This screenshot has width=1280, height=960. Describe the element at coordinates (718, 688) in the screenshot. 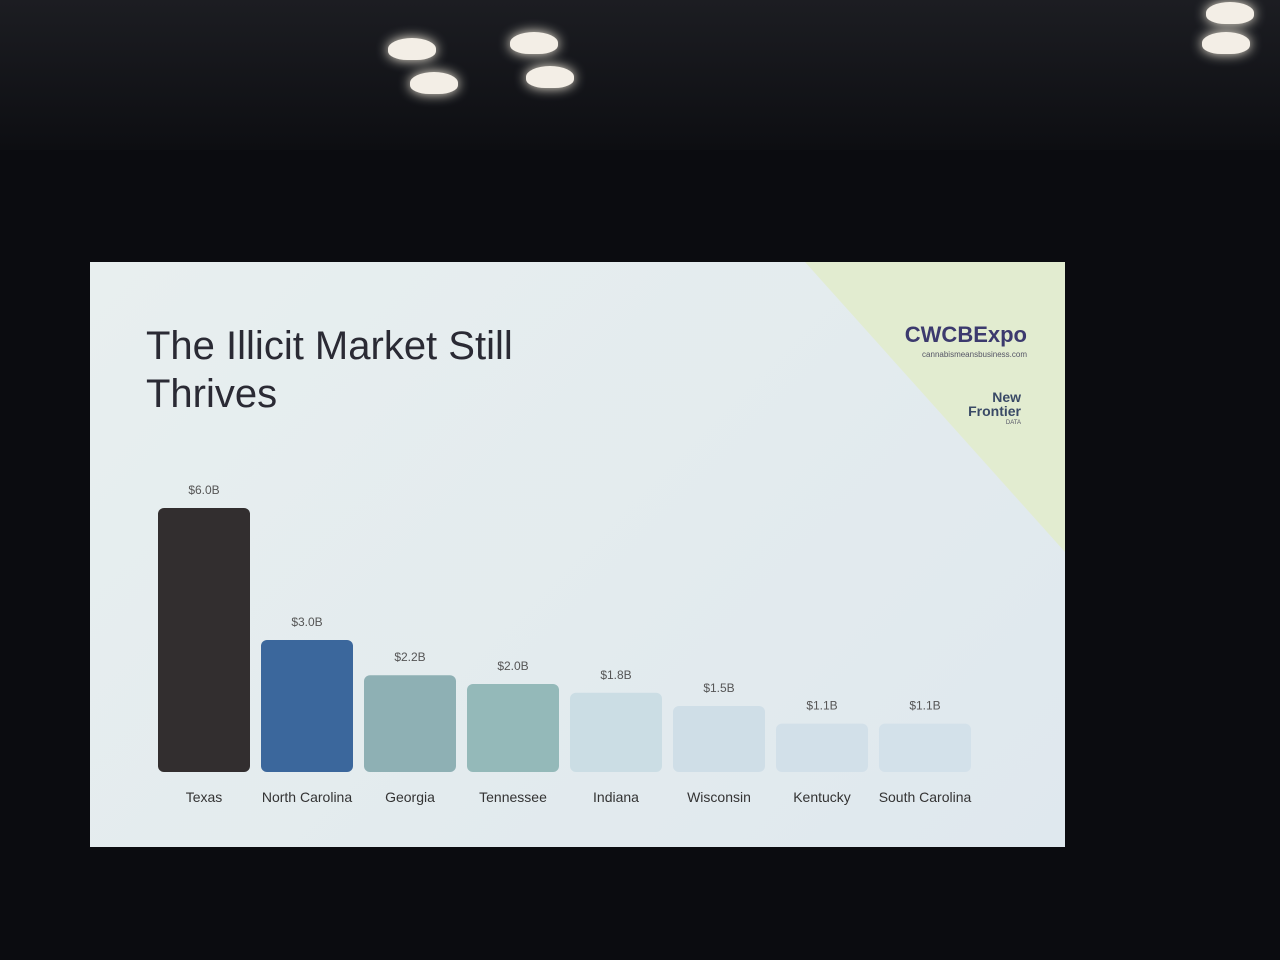

I see `value-label: $1.5B` at that location.